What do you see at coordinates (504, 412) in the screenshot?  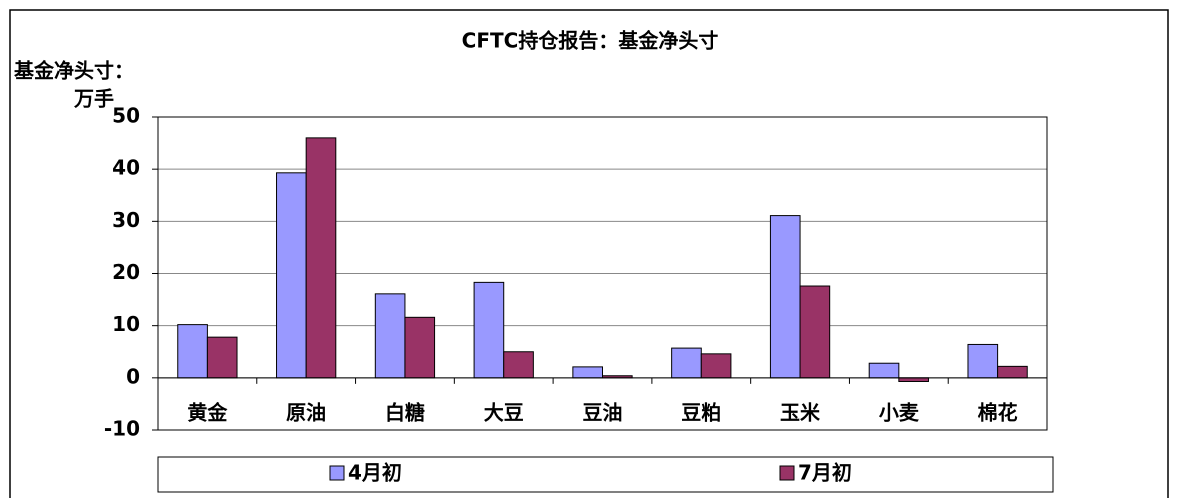 I see `x-tick-label: 大豆` at bounding box center [504, 412].